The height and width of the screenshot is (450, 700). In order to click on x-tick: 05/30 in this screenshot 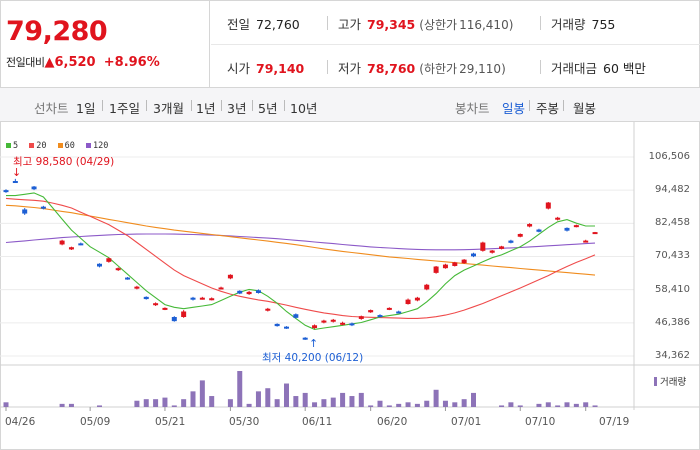, I will do `click(244, 422)`.